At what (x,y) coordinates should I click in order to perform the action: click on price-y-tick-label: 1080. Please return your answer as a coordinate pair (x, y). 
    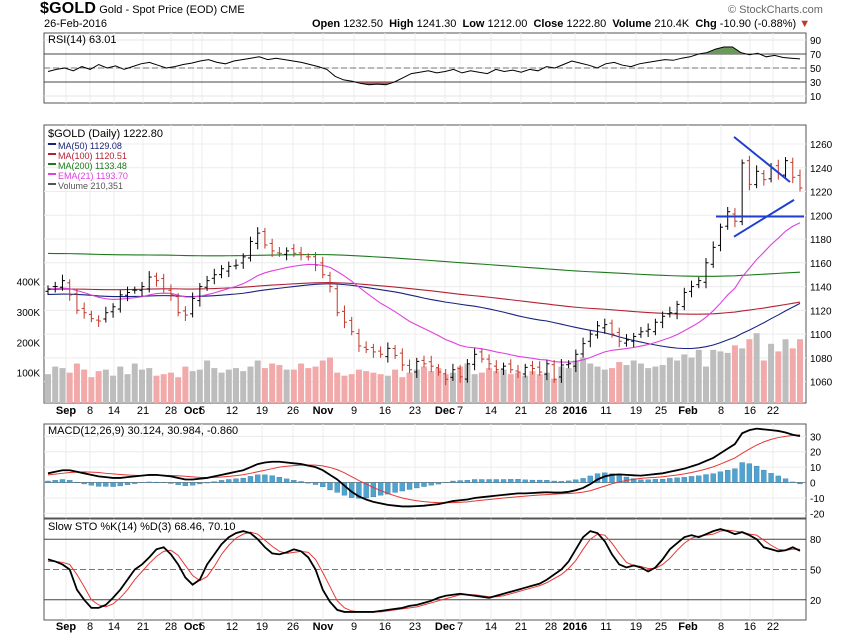
    Looking at the image, I should click on (821, 359).